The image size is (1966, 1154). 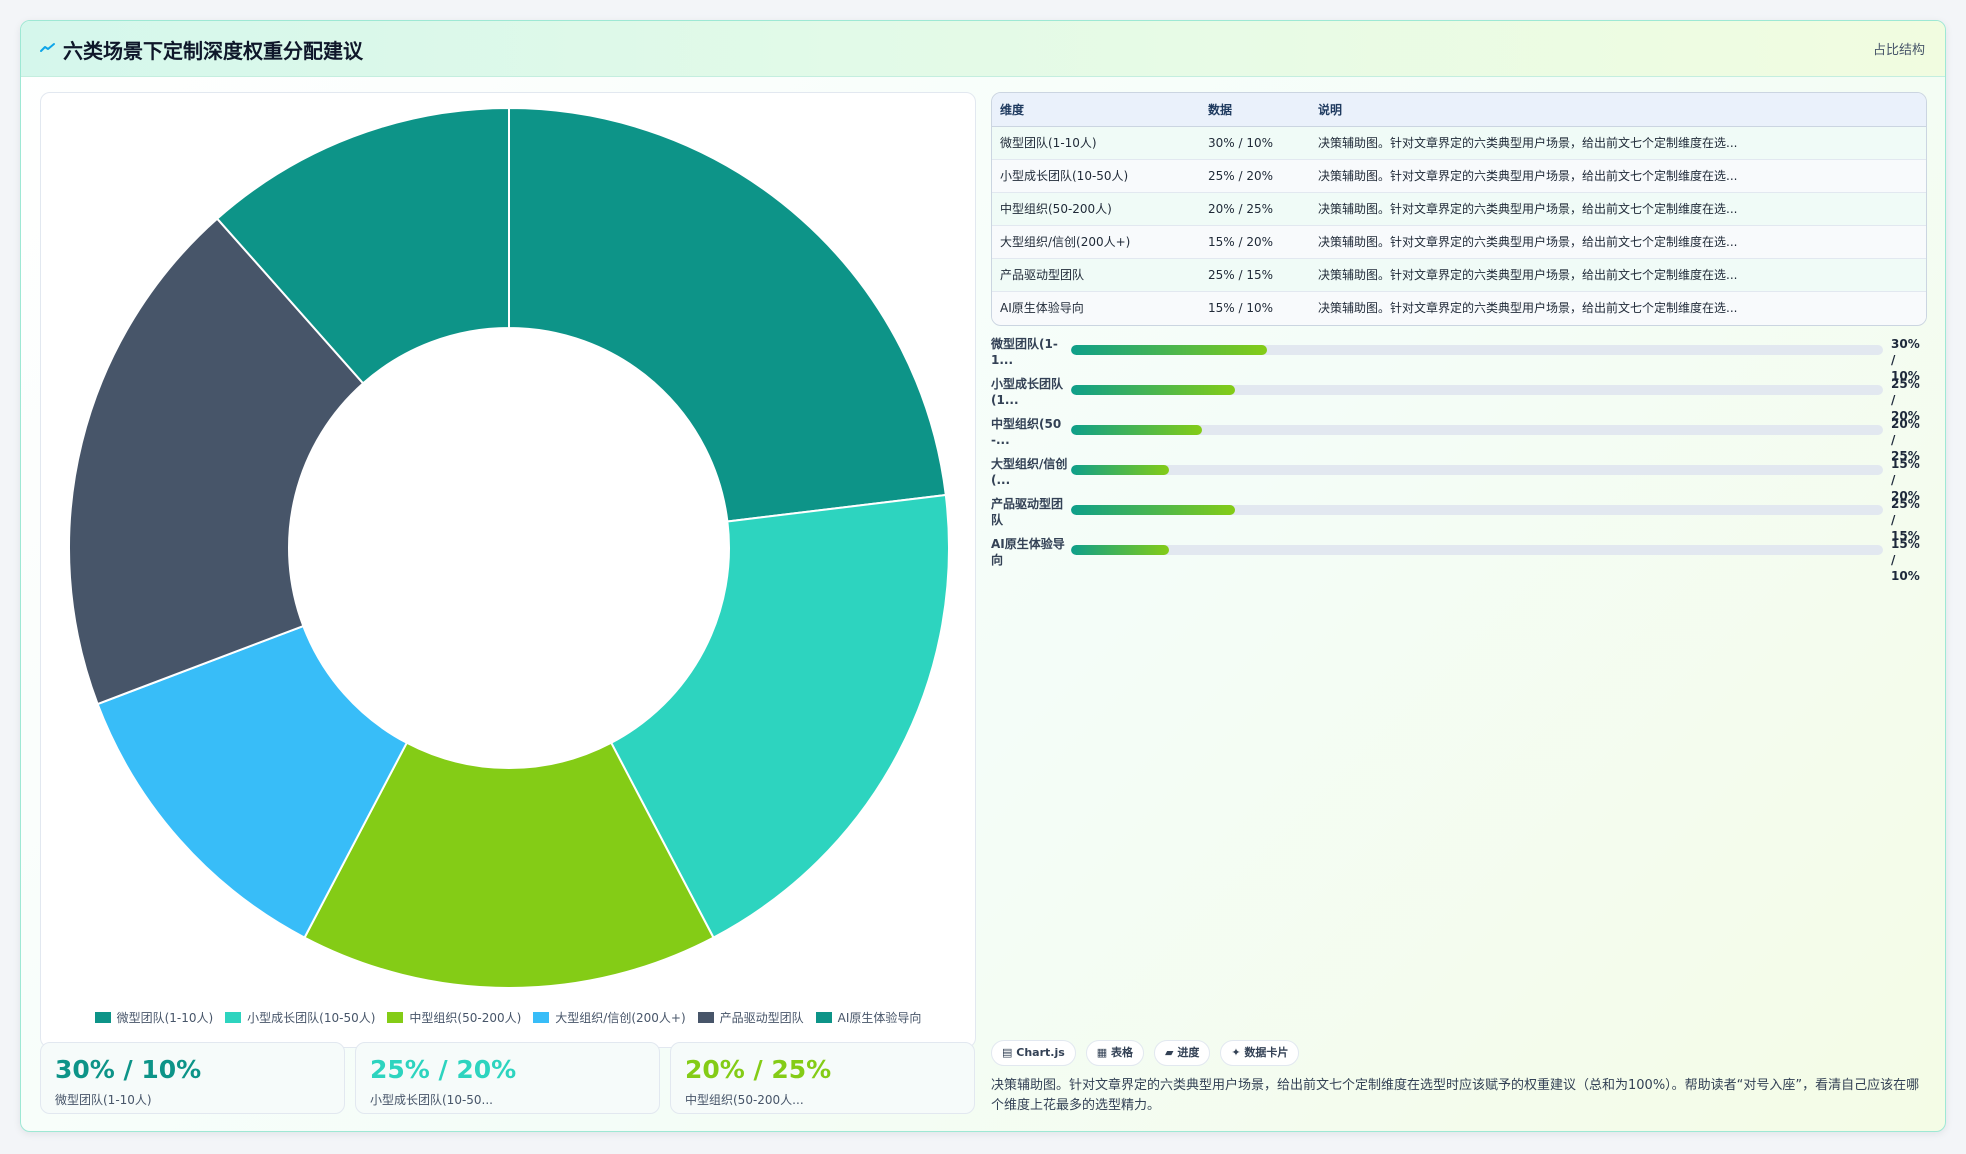 I want to click on kpi-value: 25% / 20%, so click(x=443, y=1069).